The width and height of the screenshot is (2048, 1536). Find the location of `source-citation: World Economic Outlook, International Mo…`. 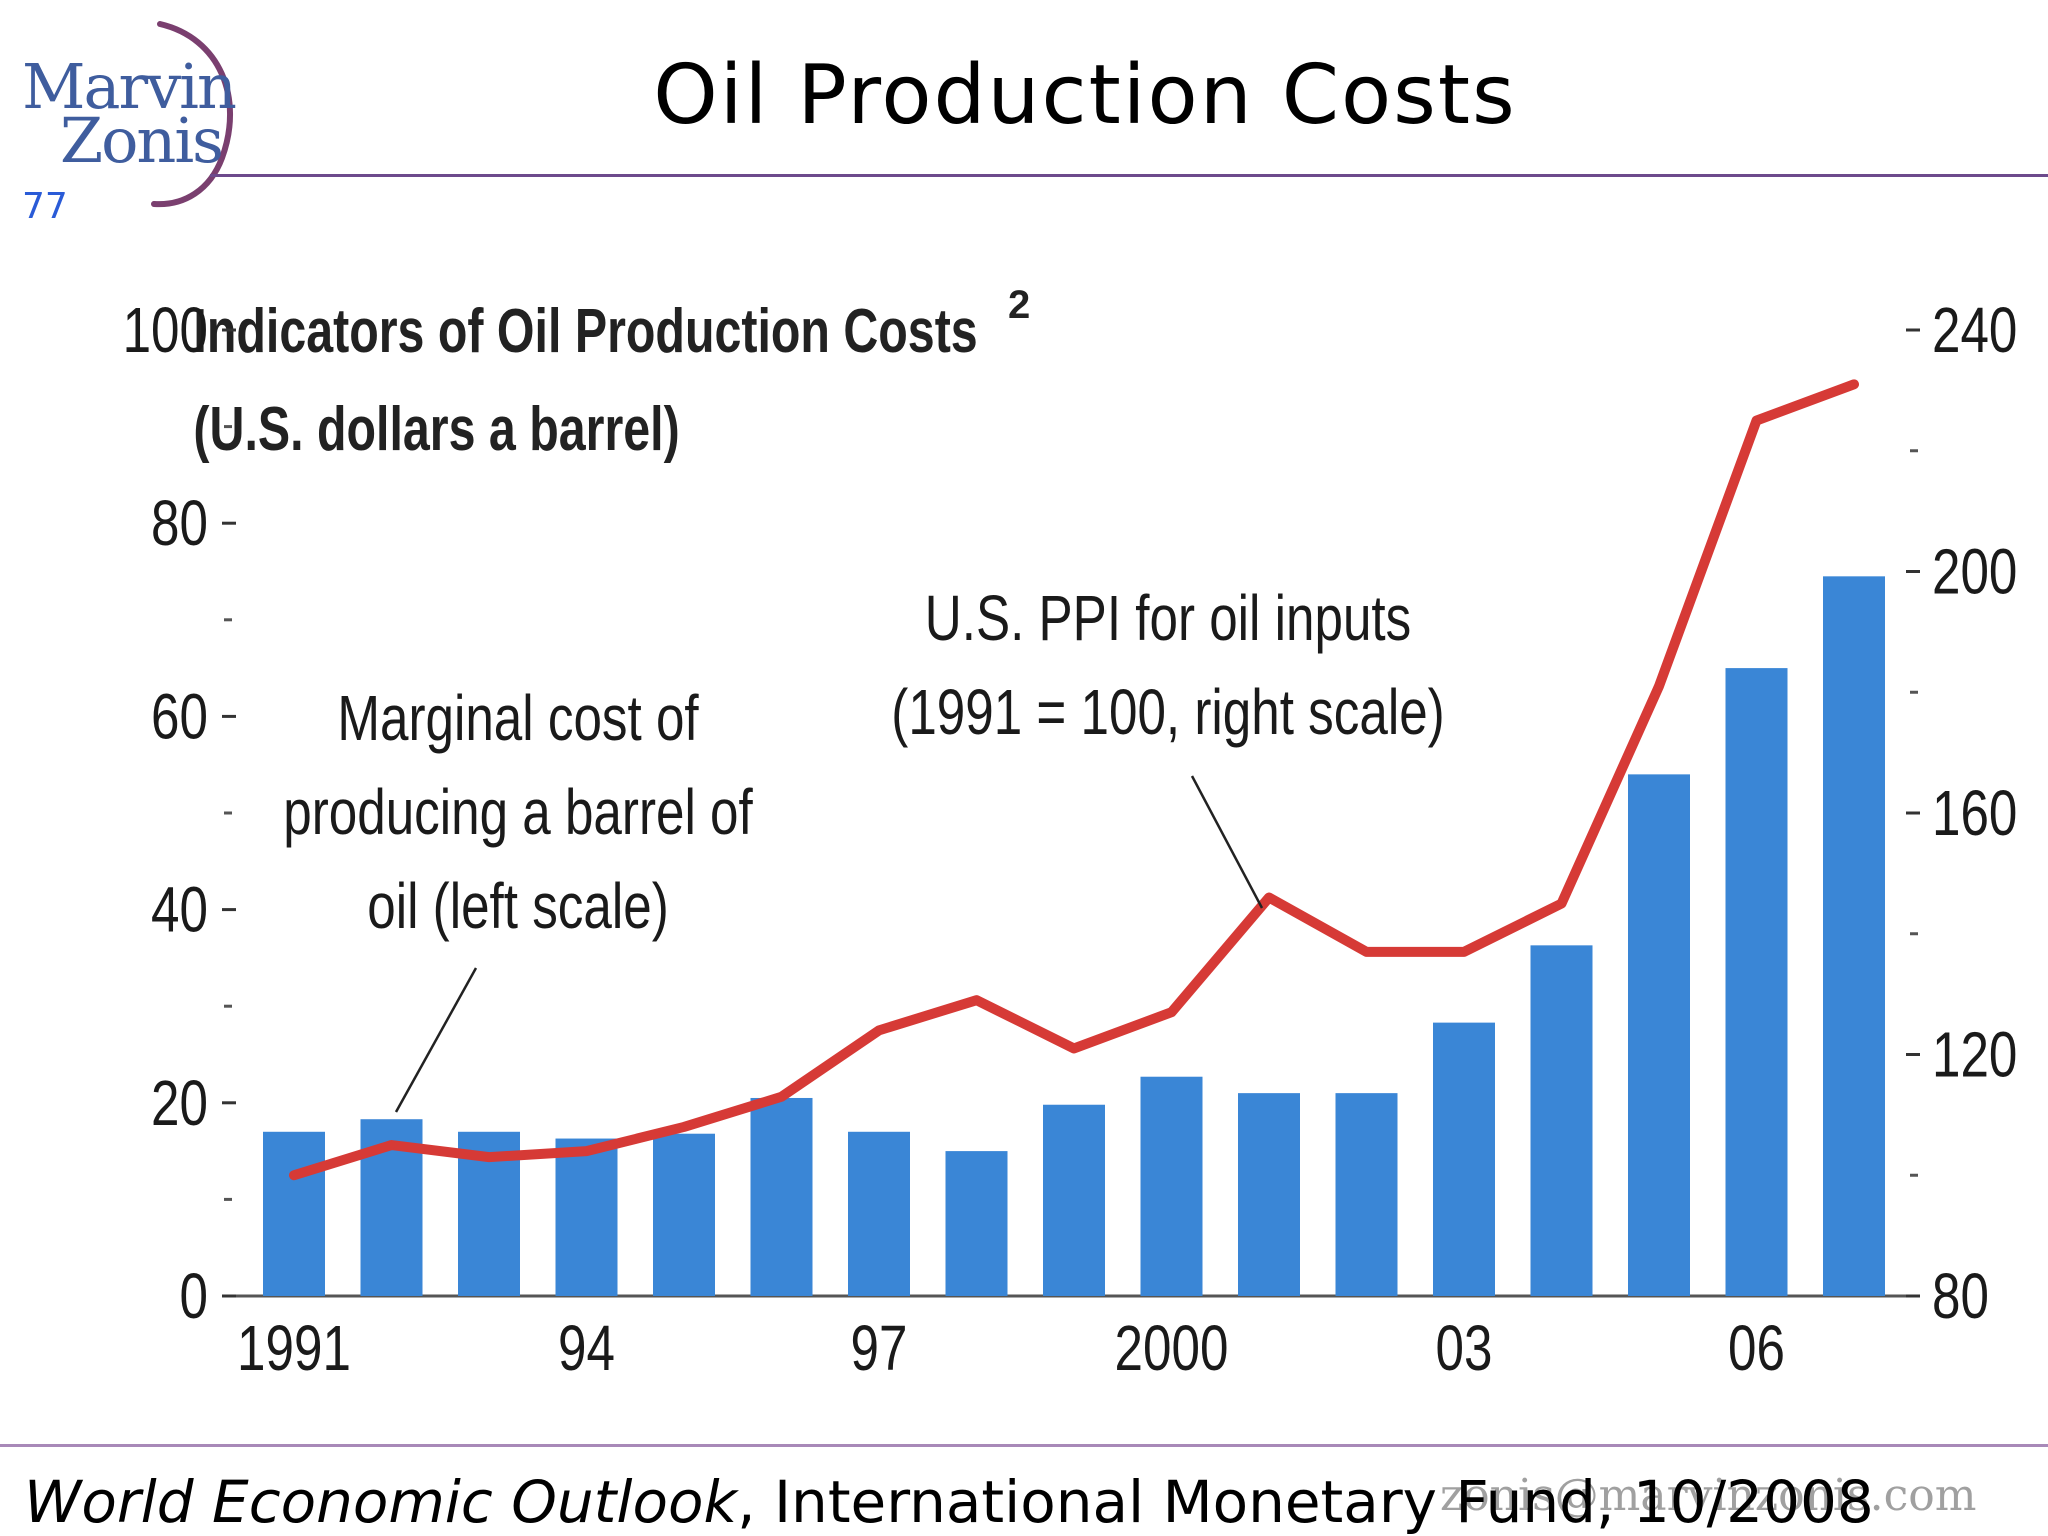

source-citation: World Economic Outlook, International Mo… is located at coordinates (949, 1502).